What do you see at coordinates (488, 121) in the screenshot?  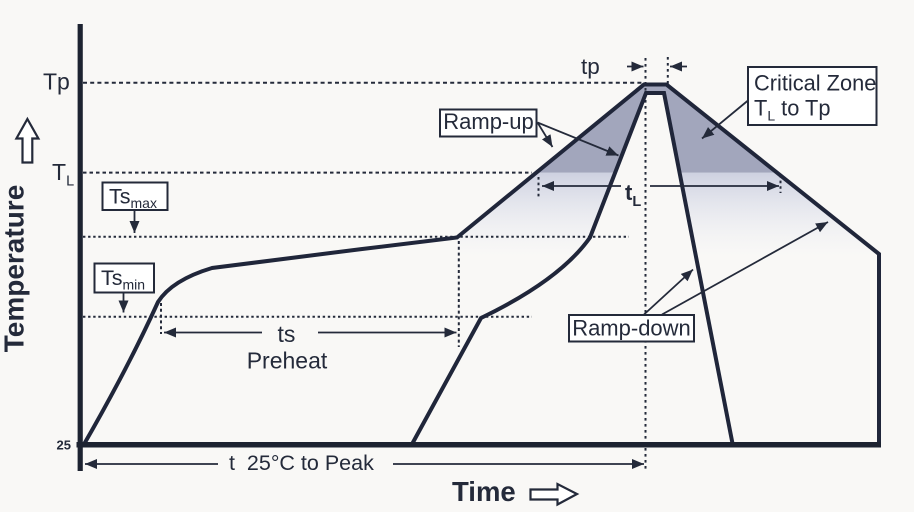 I see `svg-text: Ramp-up` at bounding box center [488, 121].